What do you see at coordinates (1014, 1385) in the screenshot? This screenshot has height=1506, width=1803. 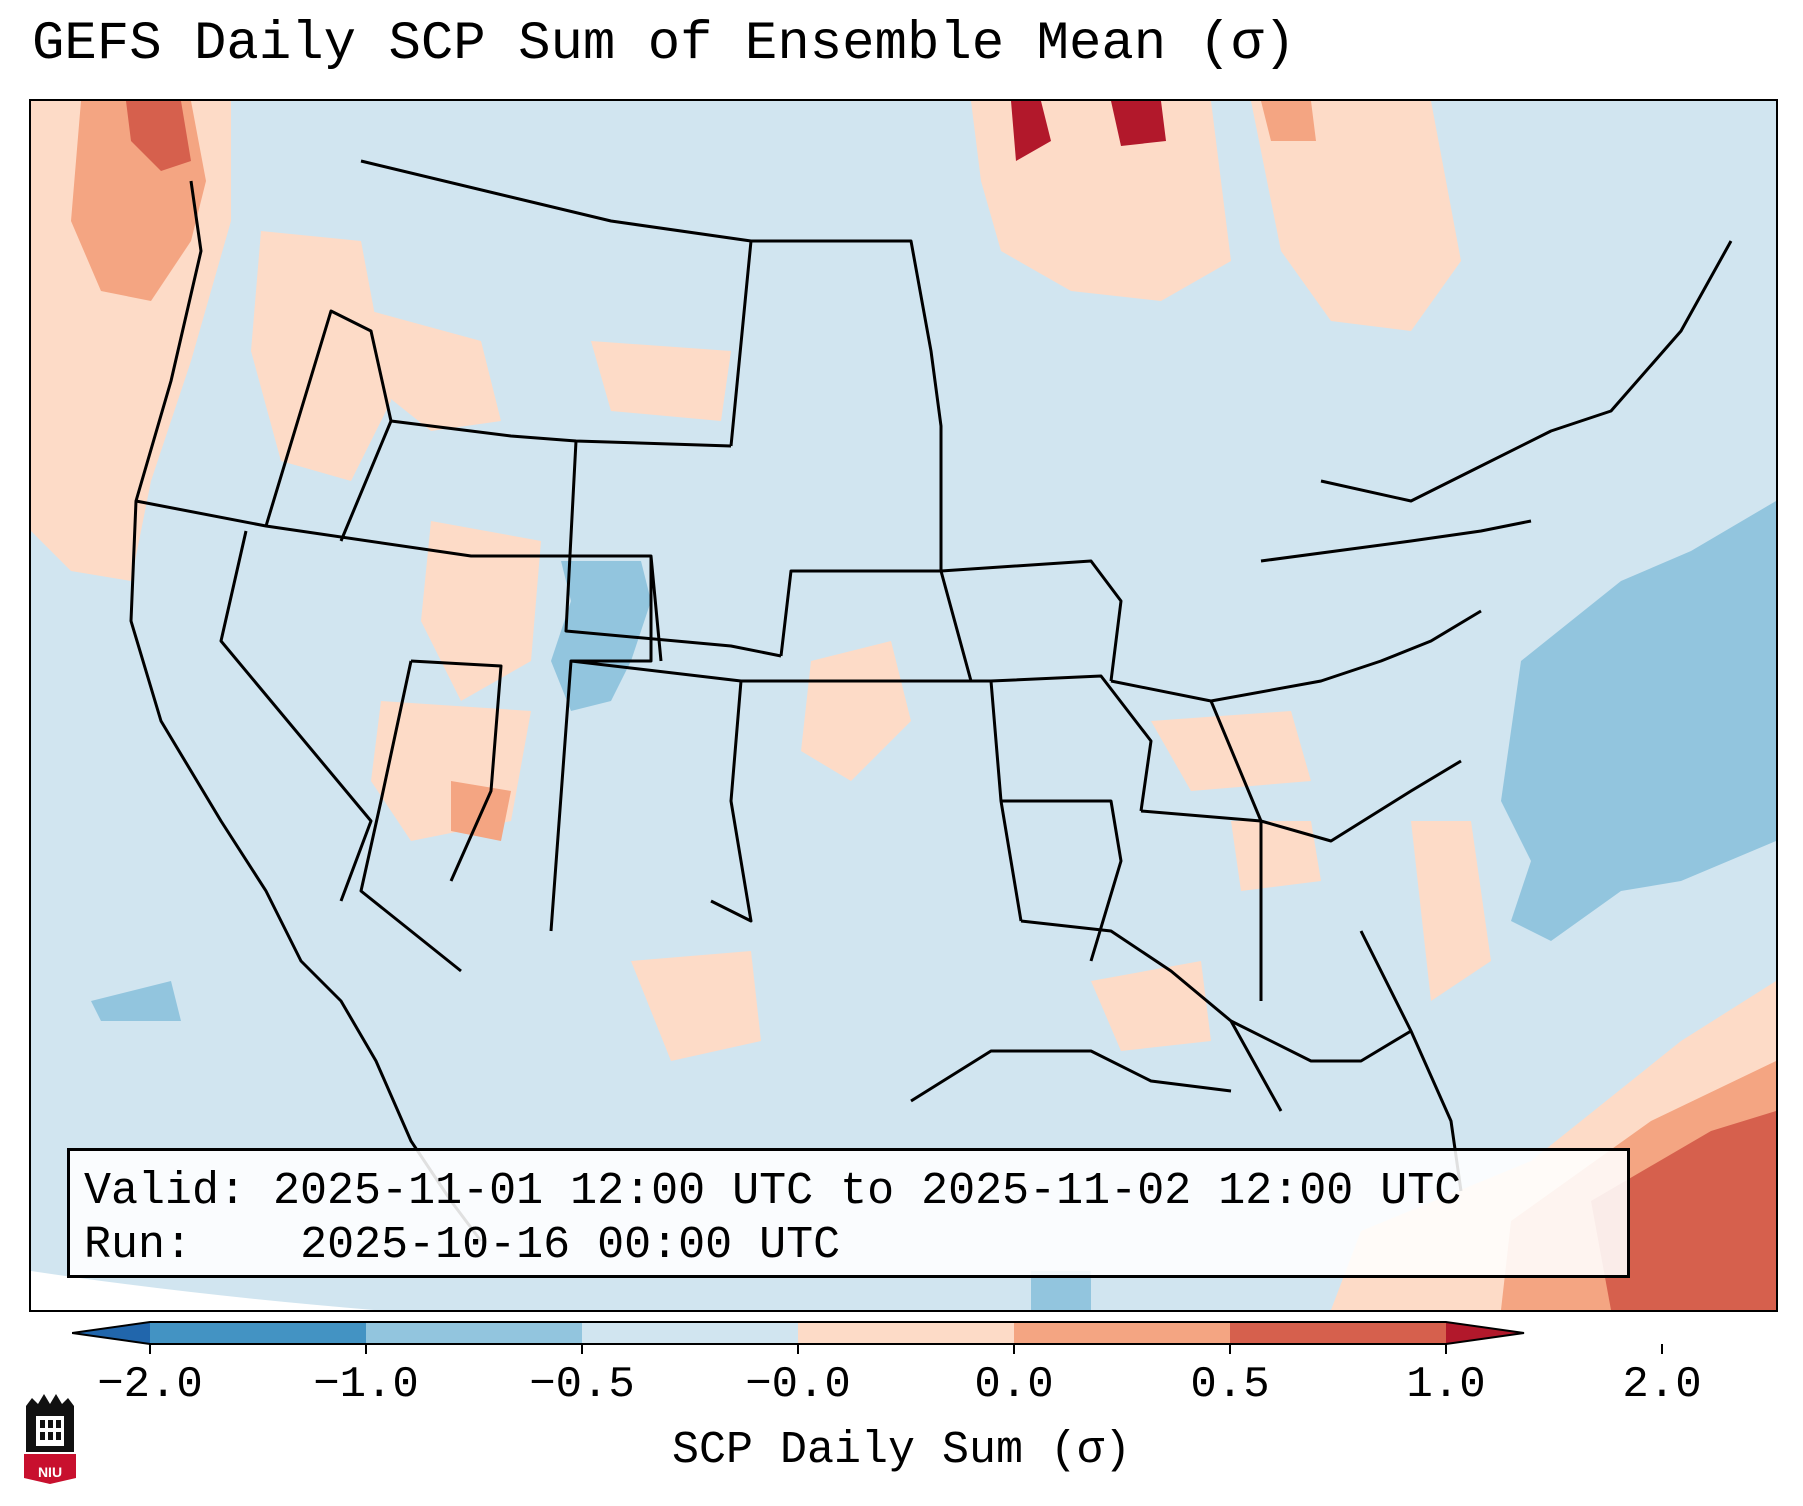 I see `colorbar-tick-label: 0.0` at bounding box center [1014, 1385].